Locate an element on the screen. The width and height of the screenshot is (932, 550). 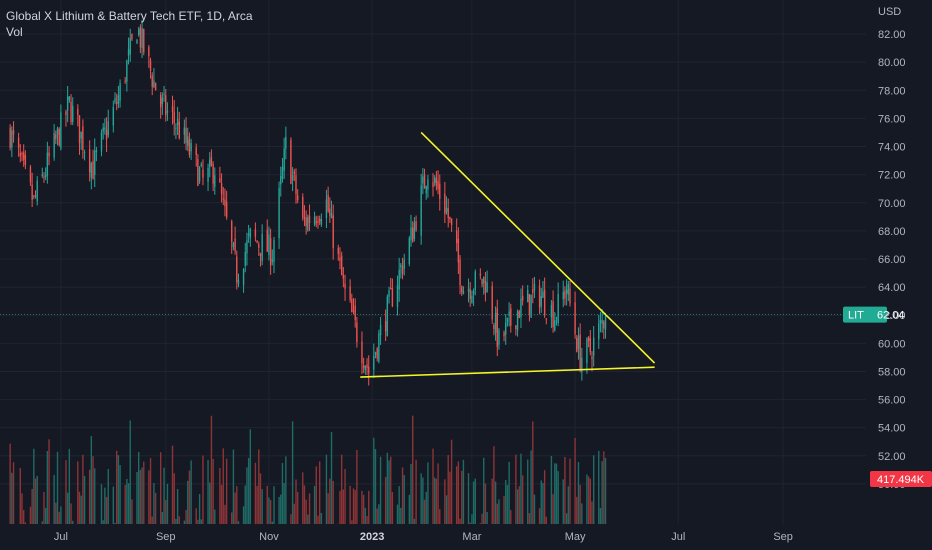
y-tick-label: 58.00 is located at coordinates (892, 372).